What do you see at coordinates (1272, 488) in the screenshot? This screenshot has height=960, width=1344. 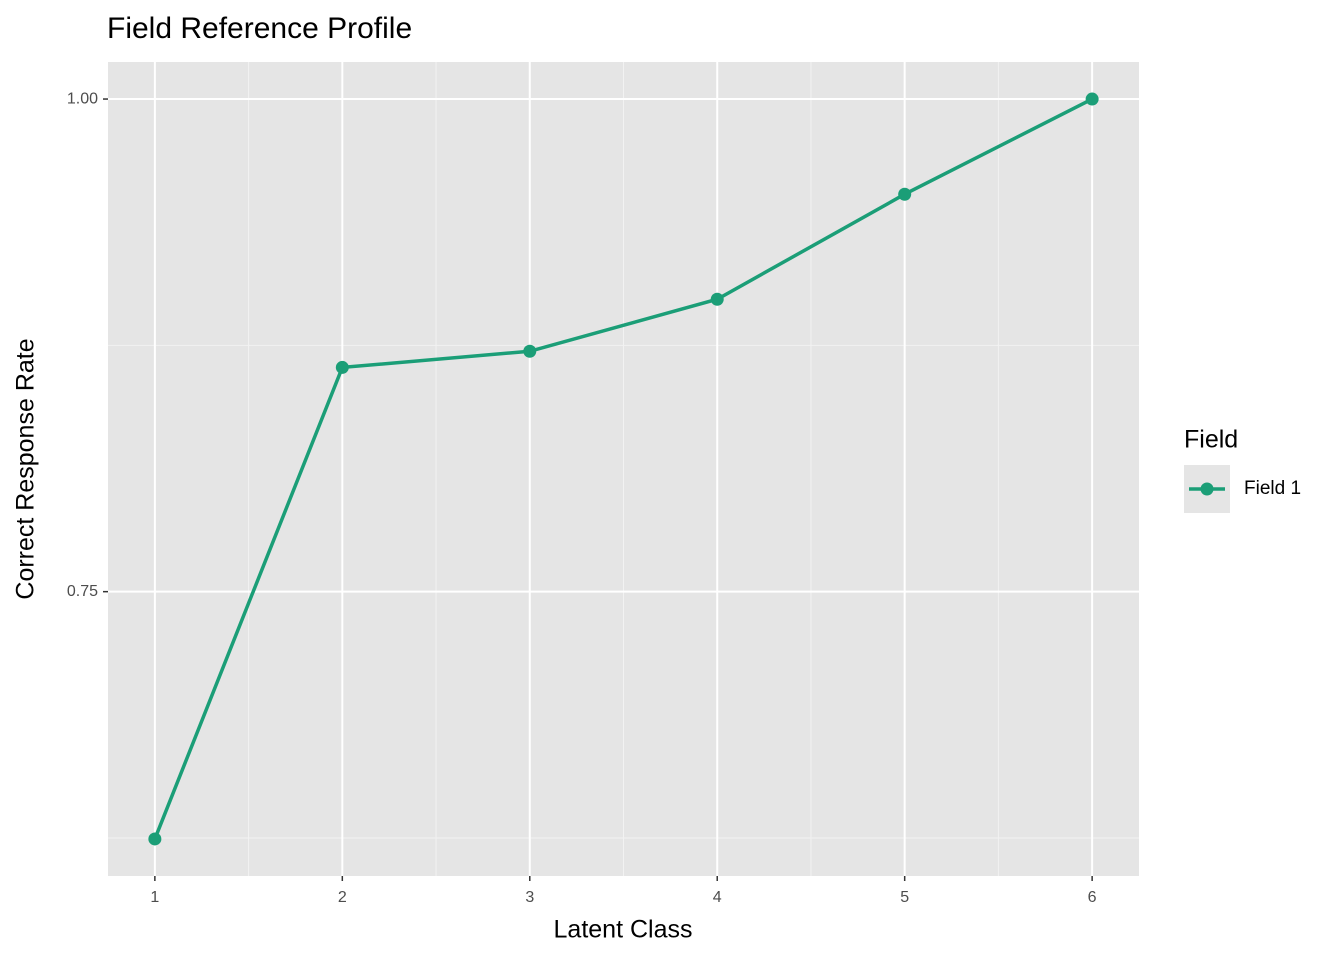 I see `legend-label: Field 1` at bounding box center [1272, 488].